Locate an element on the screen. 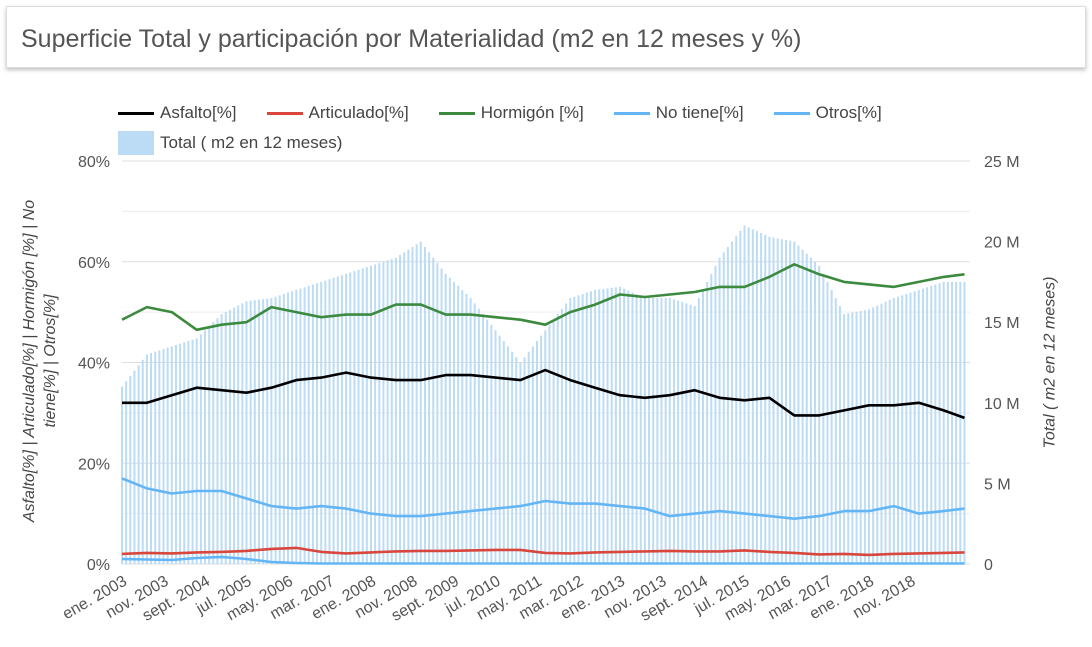 The image size is (1092, 647). series-line-otros is located at coordinates (543, 560).